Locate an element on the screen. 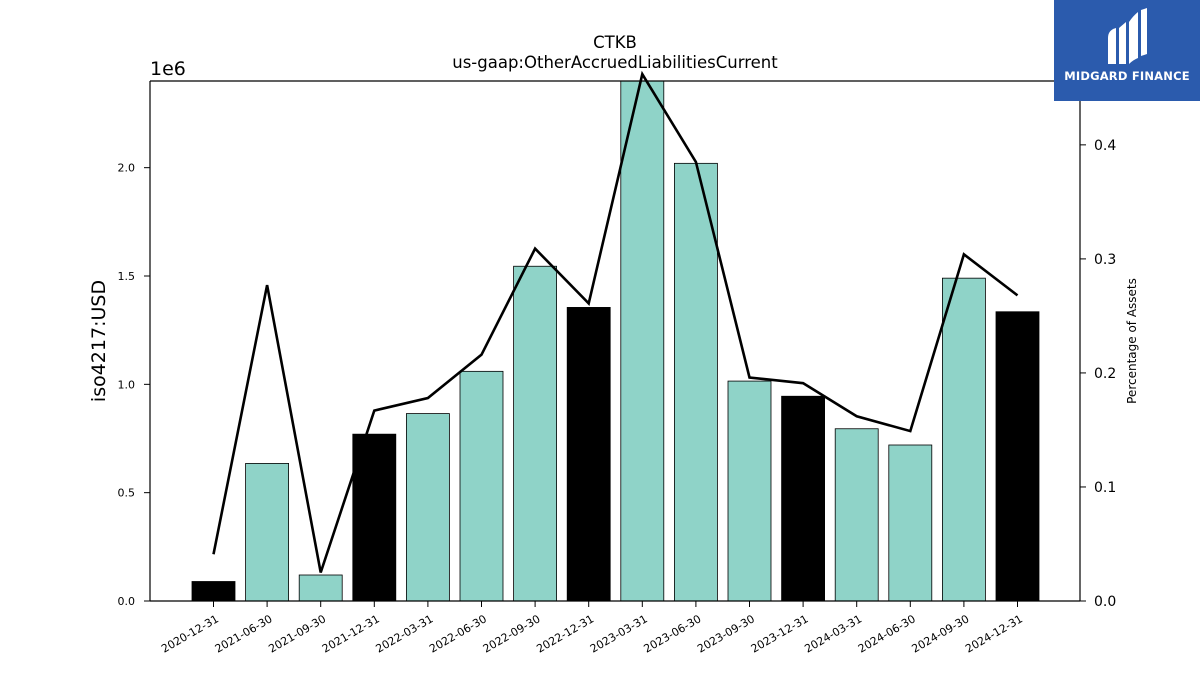  y2-tick-label: 0.4 is located at coordinates (1105, 146).